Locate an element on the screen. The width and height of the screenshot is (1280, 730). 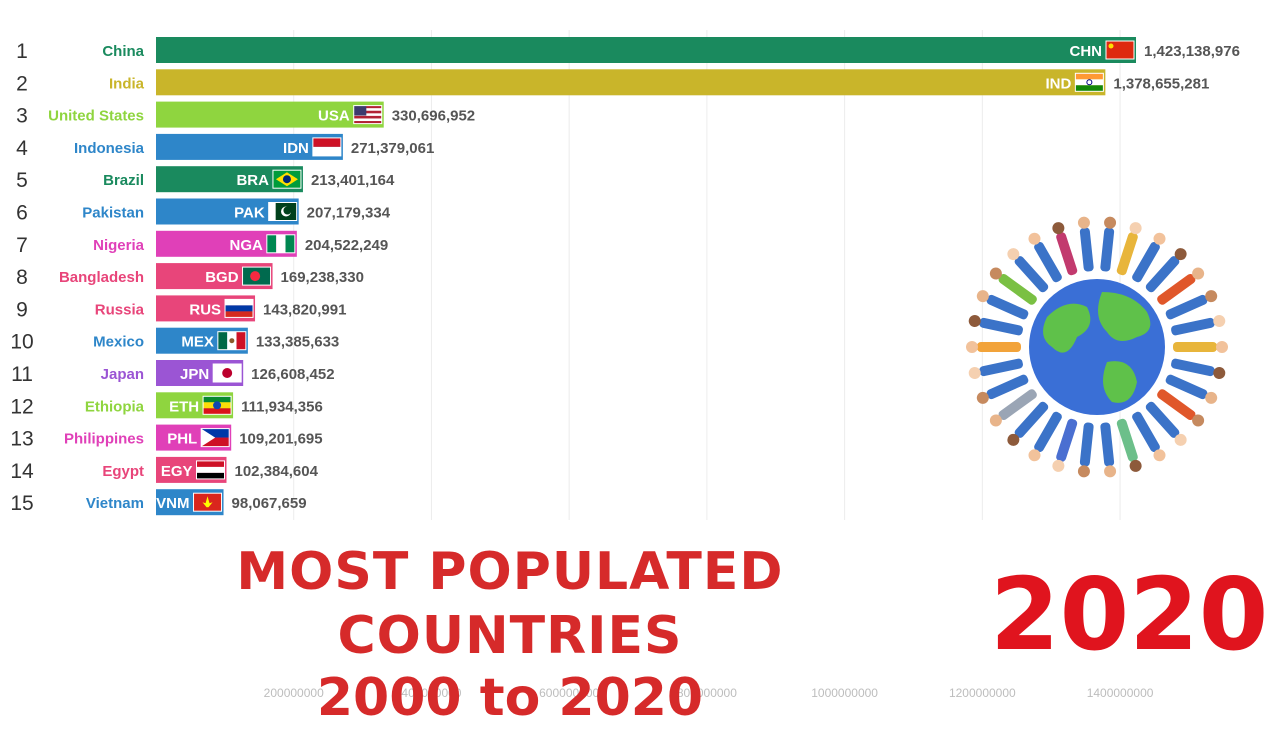
country-code-label: PAK is located at coordinates (249, 213).